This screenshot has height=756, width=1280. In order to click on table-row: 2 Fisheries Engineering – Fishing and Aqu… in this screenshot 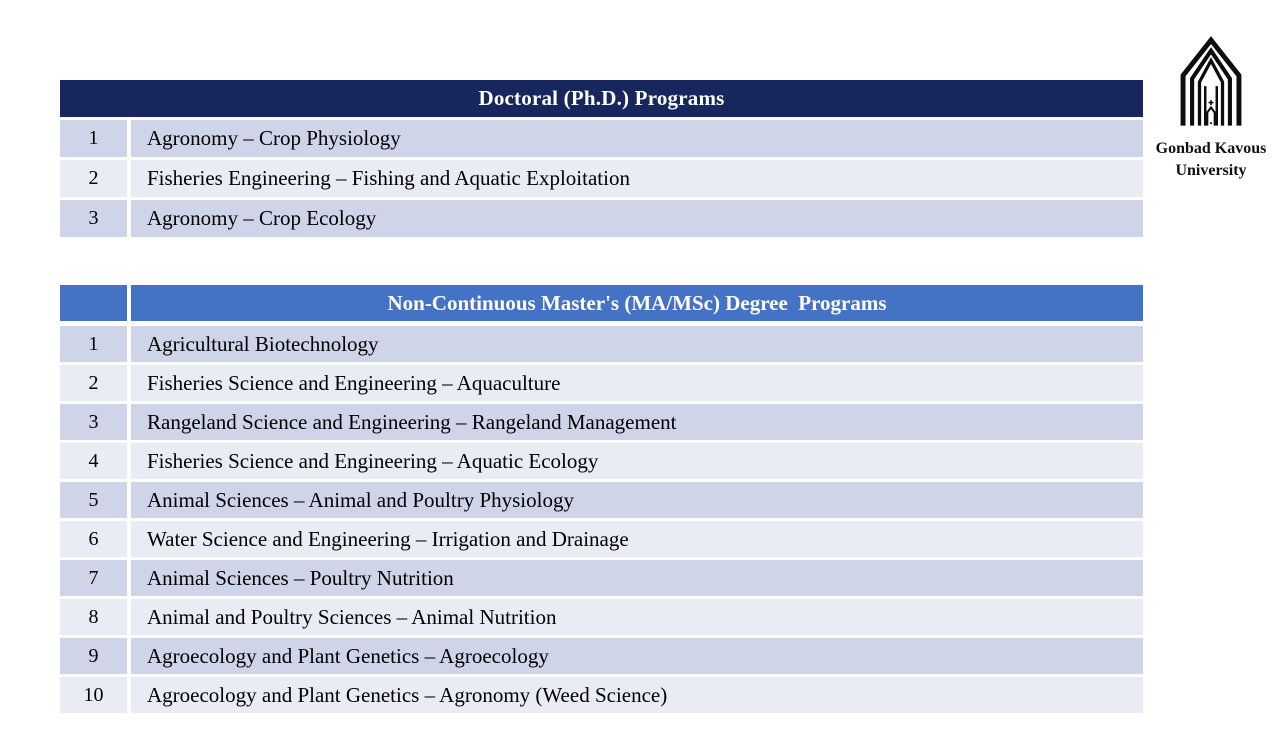, I will do `click(601, 178)`.